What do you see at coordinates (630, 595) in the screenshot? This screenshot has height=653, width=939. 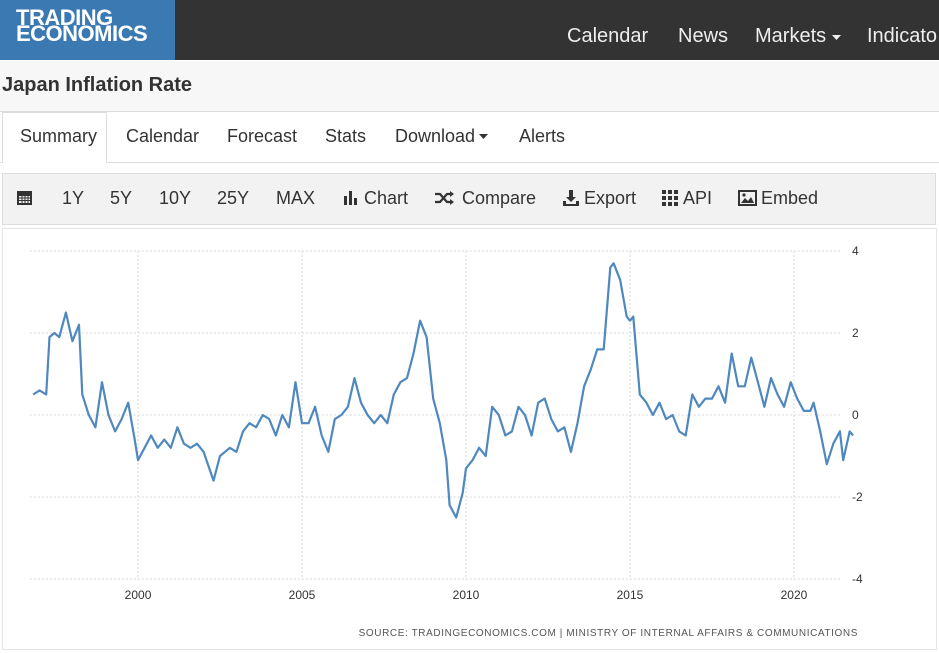 I see `x-tick-label: 2015` at bounding box center [630, 595].